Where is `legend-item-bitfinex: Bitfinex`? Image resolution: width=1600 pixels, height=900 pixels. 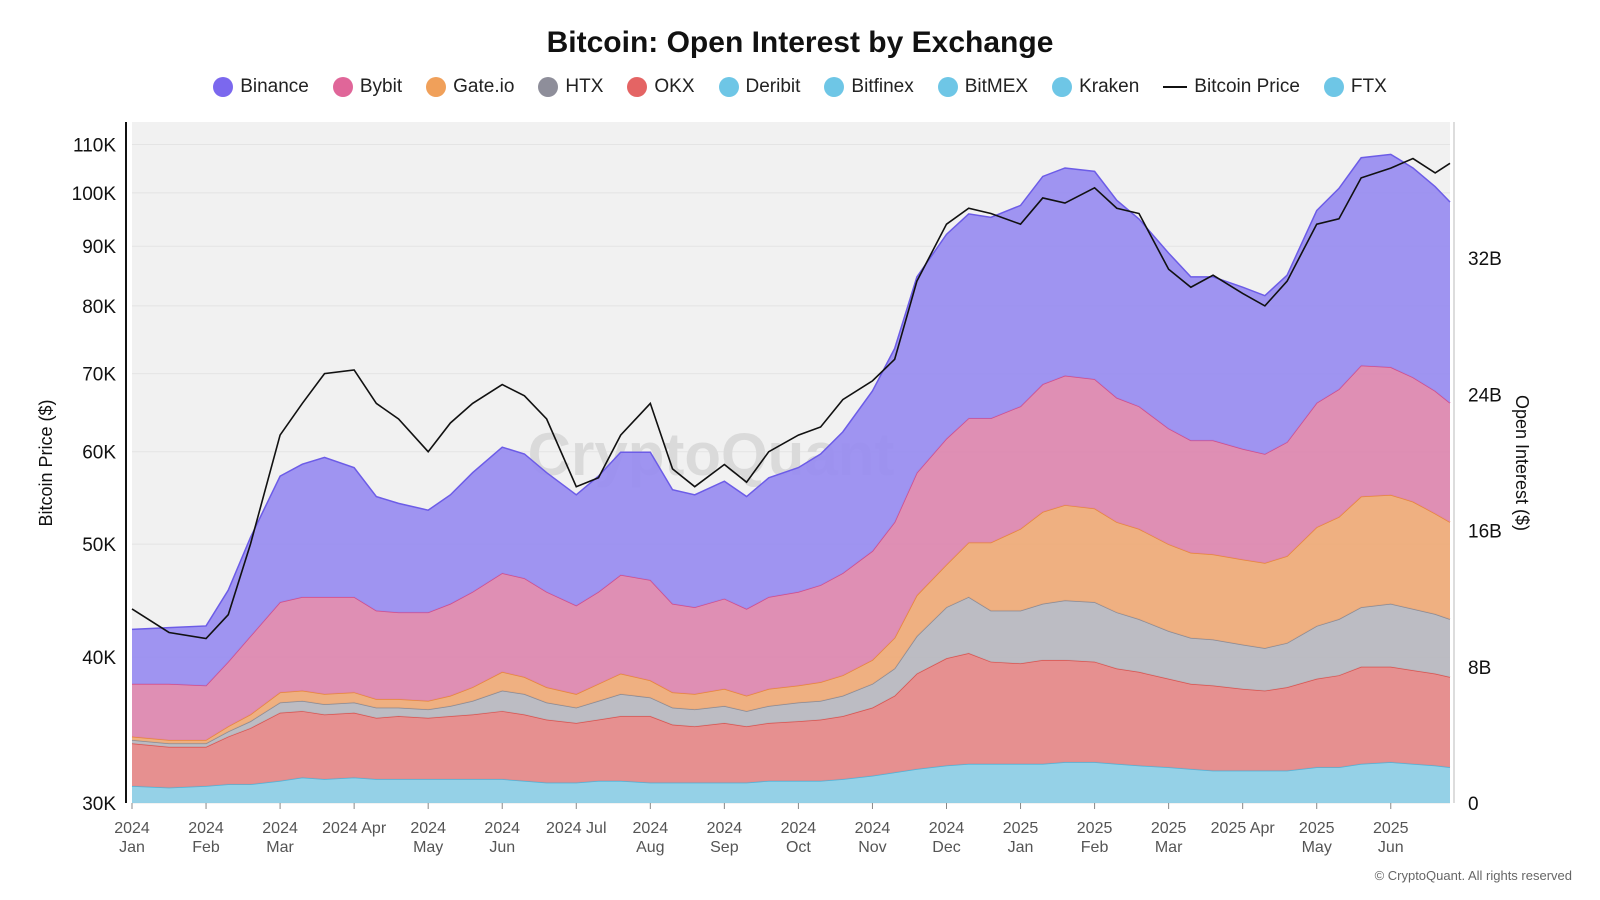
legend-item-bitfinex: Bitfinex is located at coordinates (869, 87).